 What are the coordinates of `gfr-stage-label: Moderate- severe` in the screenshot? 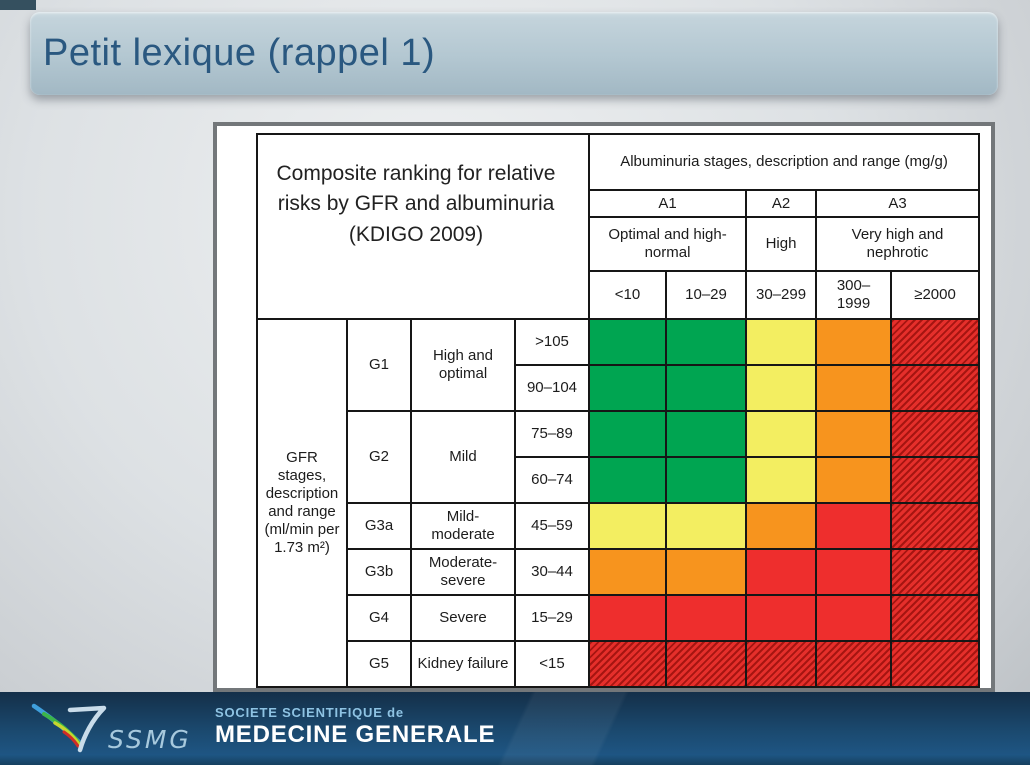 It's located at (463, 572).